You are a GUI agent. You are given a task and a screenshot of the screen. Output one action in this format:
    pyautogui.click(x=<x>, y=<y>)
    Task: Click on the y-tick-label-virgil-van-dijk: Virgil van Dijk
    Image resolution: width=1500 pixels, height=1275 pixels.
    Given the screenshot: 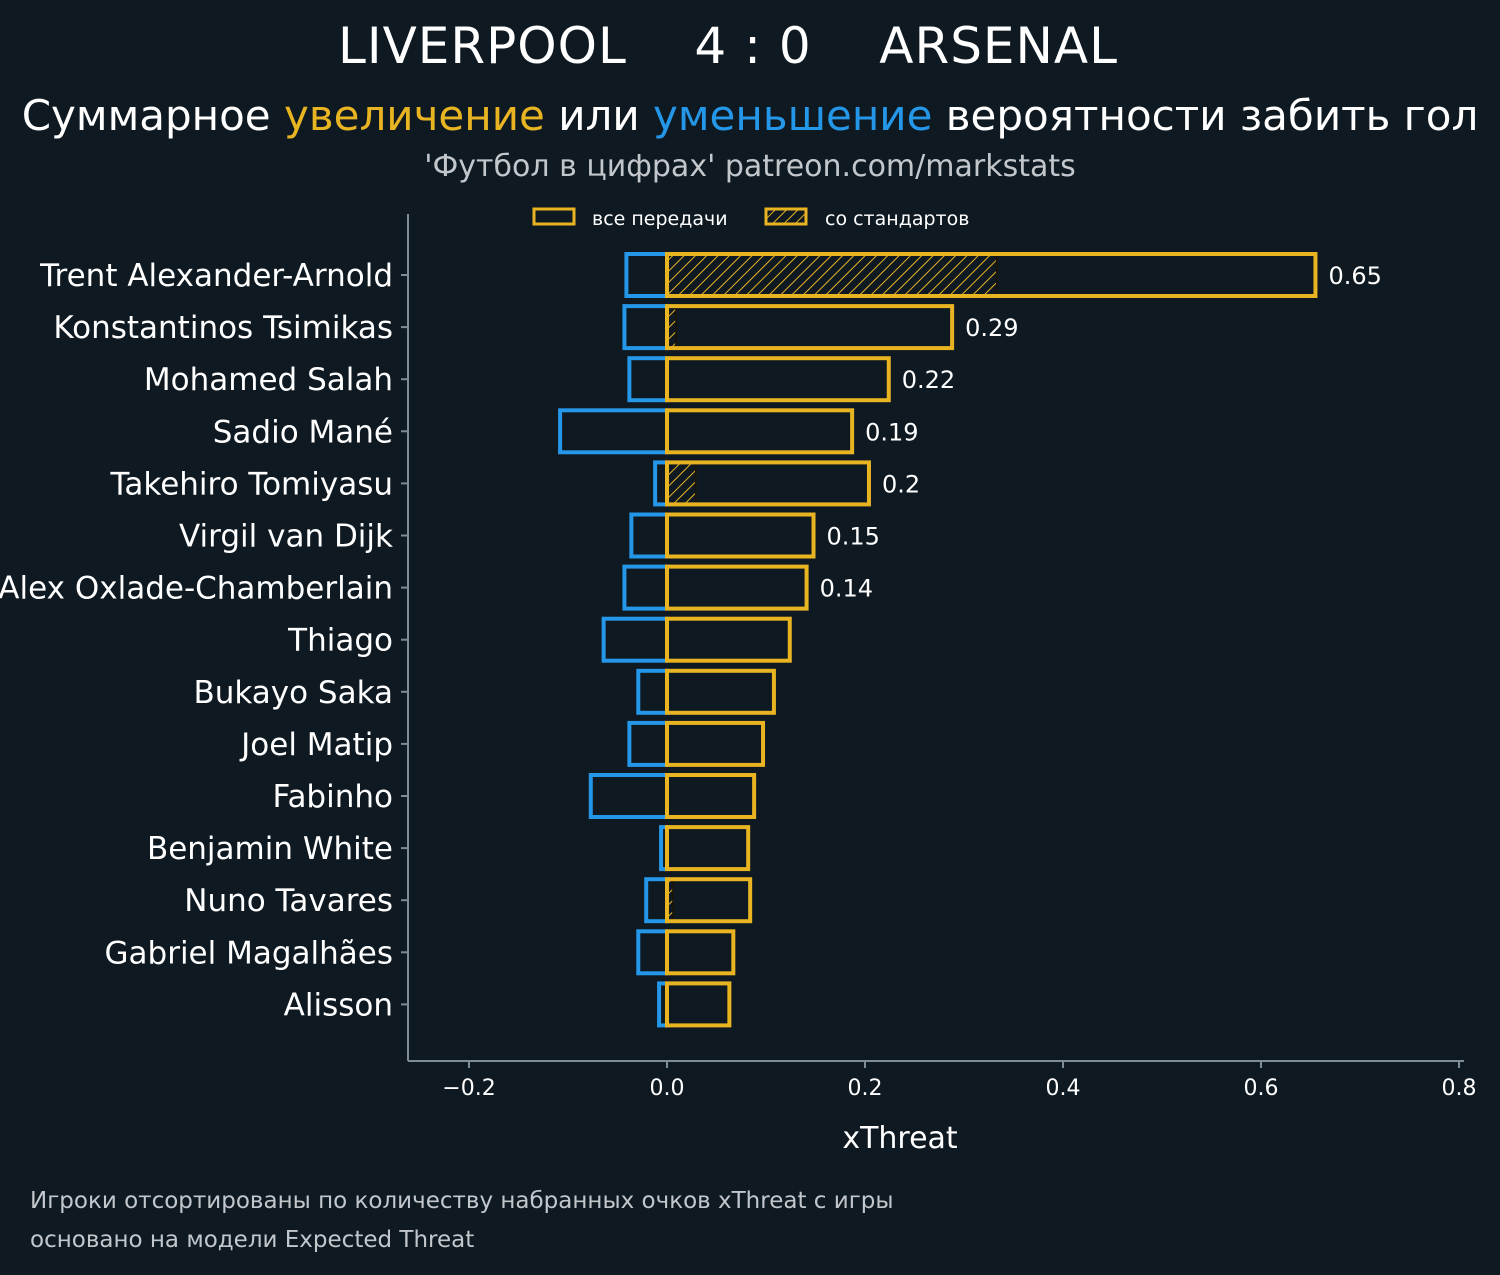 What is the action you would take?
    pyautogui.click(x=286, y=537)
    